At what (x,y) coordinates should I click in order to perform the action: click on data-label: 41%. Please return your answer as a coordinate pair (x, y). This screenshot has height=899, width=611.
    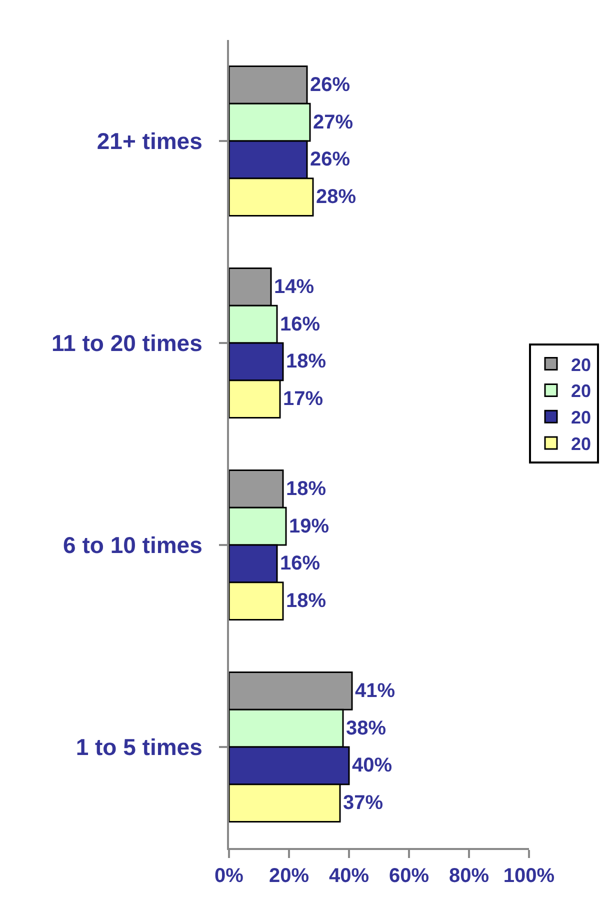
    Looking at the image, I should click on (375, 691).